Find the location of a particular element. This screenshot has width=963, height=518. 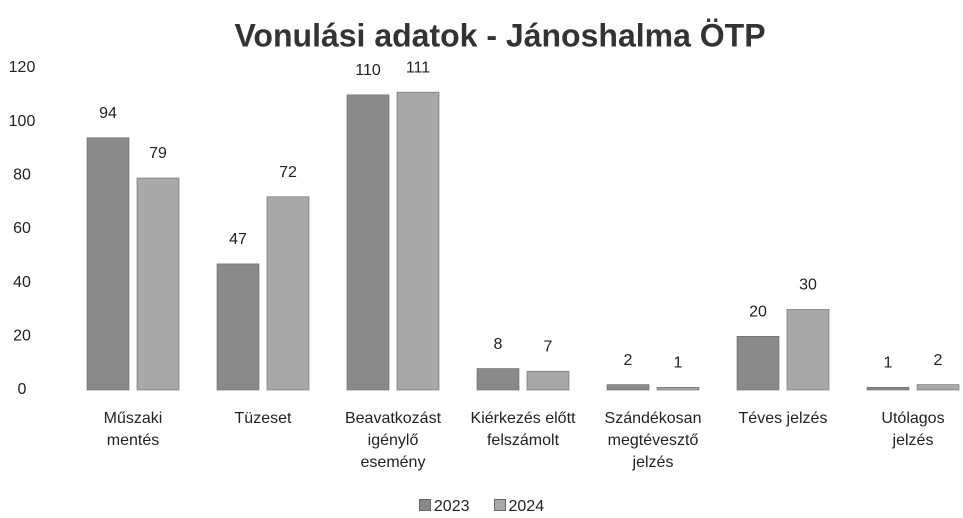

value-label: 111 is located at coordinates (418, 67).